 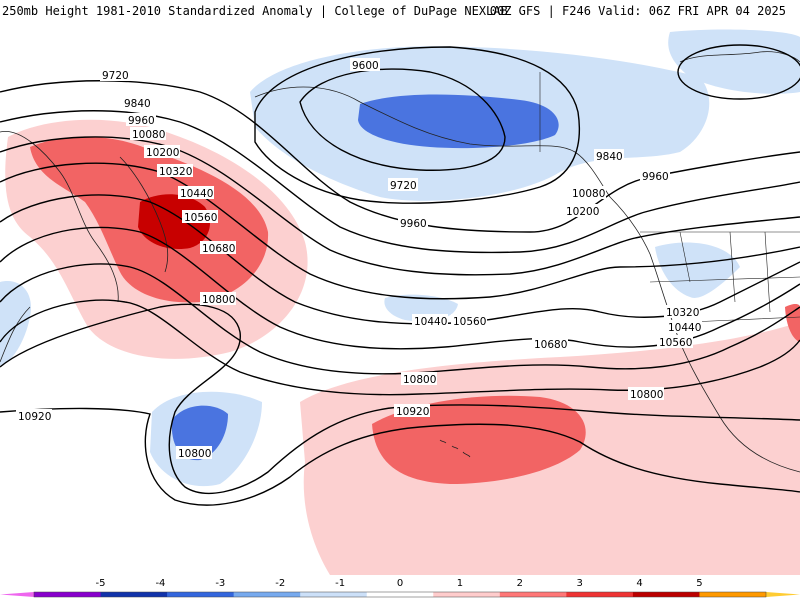 I want to click on colorbar-tick-label: -3, so click(x=220, y=583).